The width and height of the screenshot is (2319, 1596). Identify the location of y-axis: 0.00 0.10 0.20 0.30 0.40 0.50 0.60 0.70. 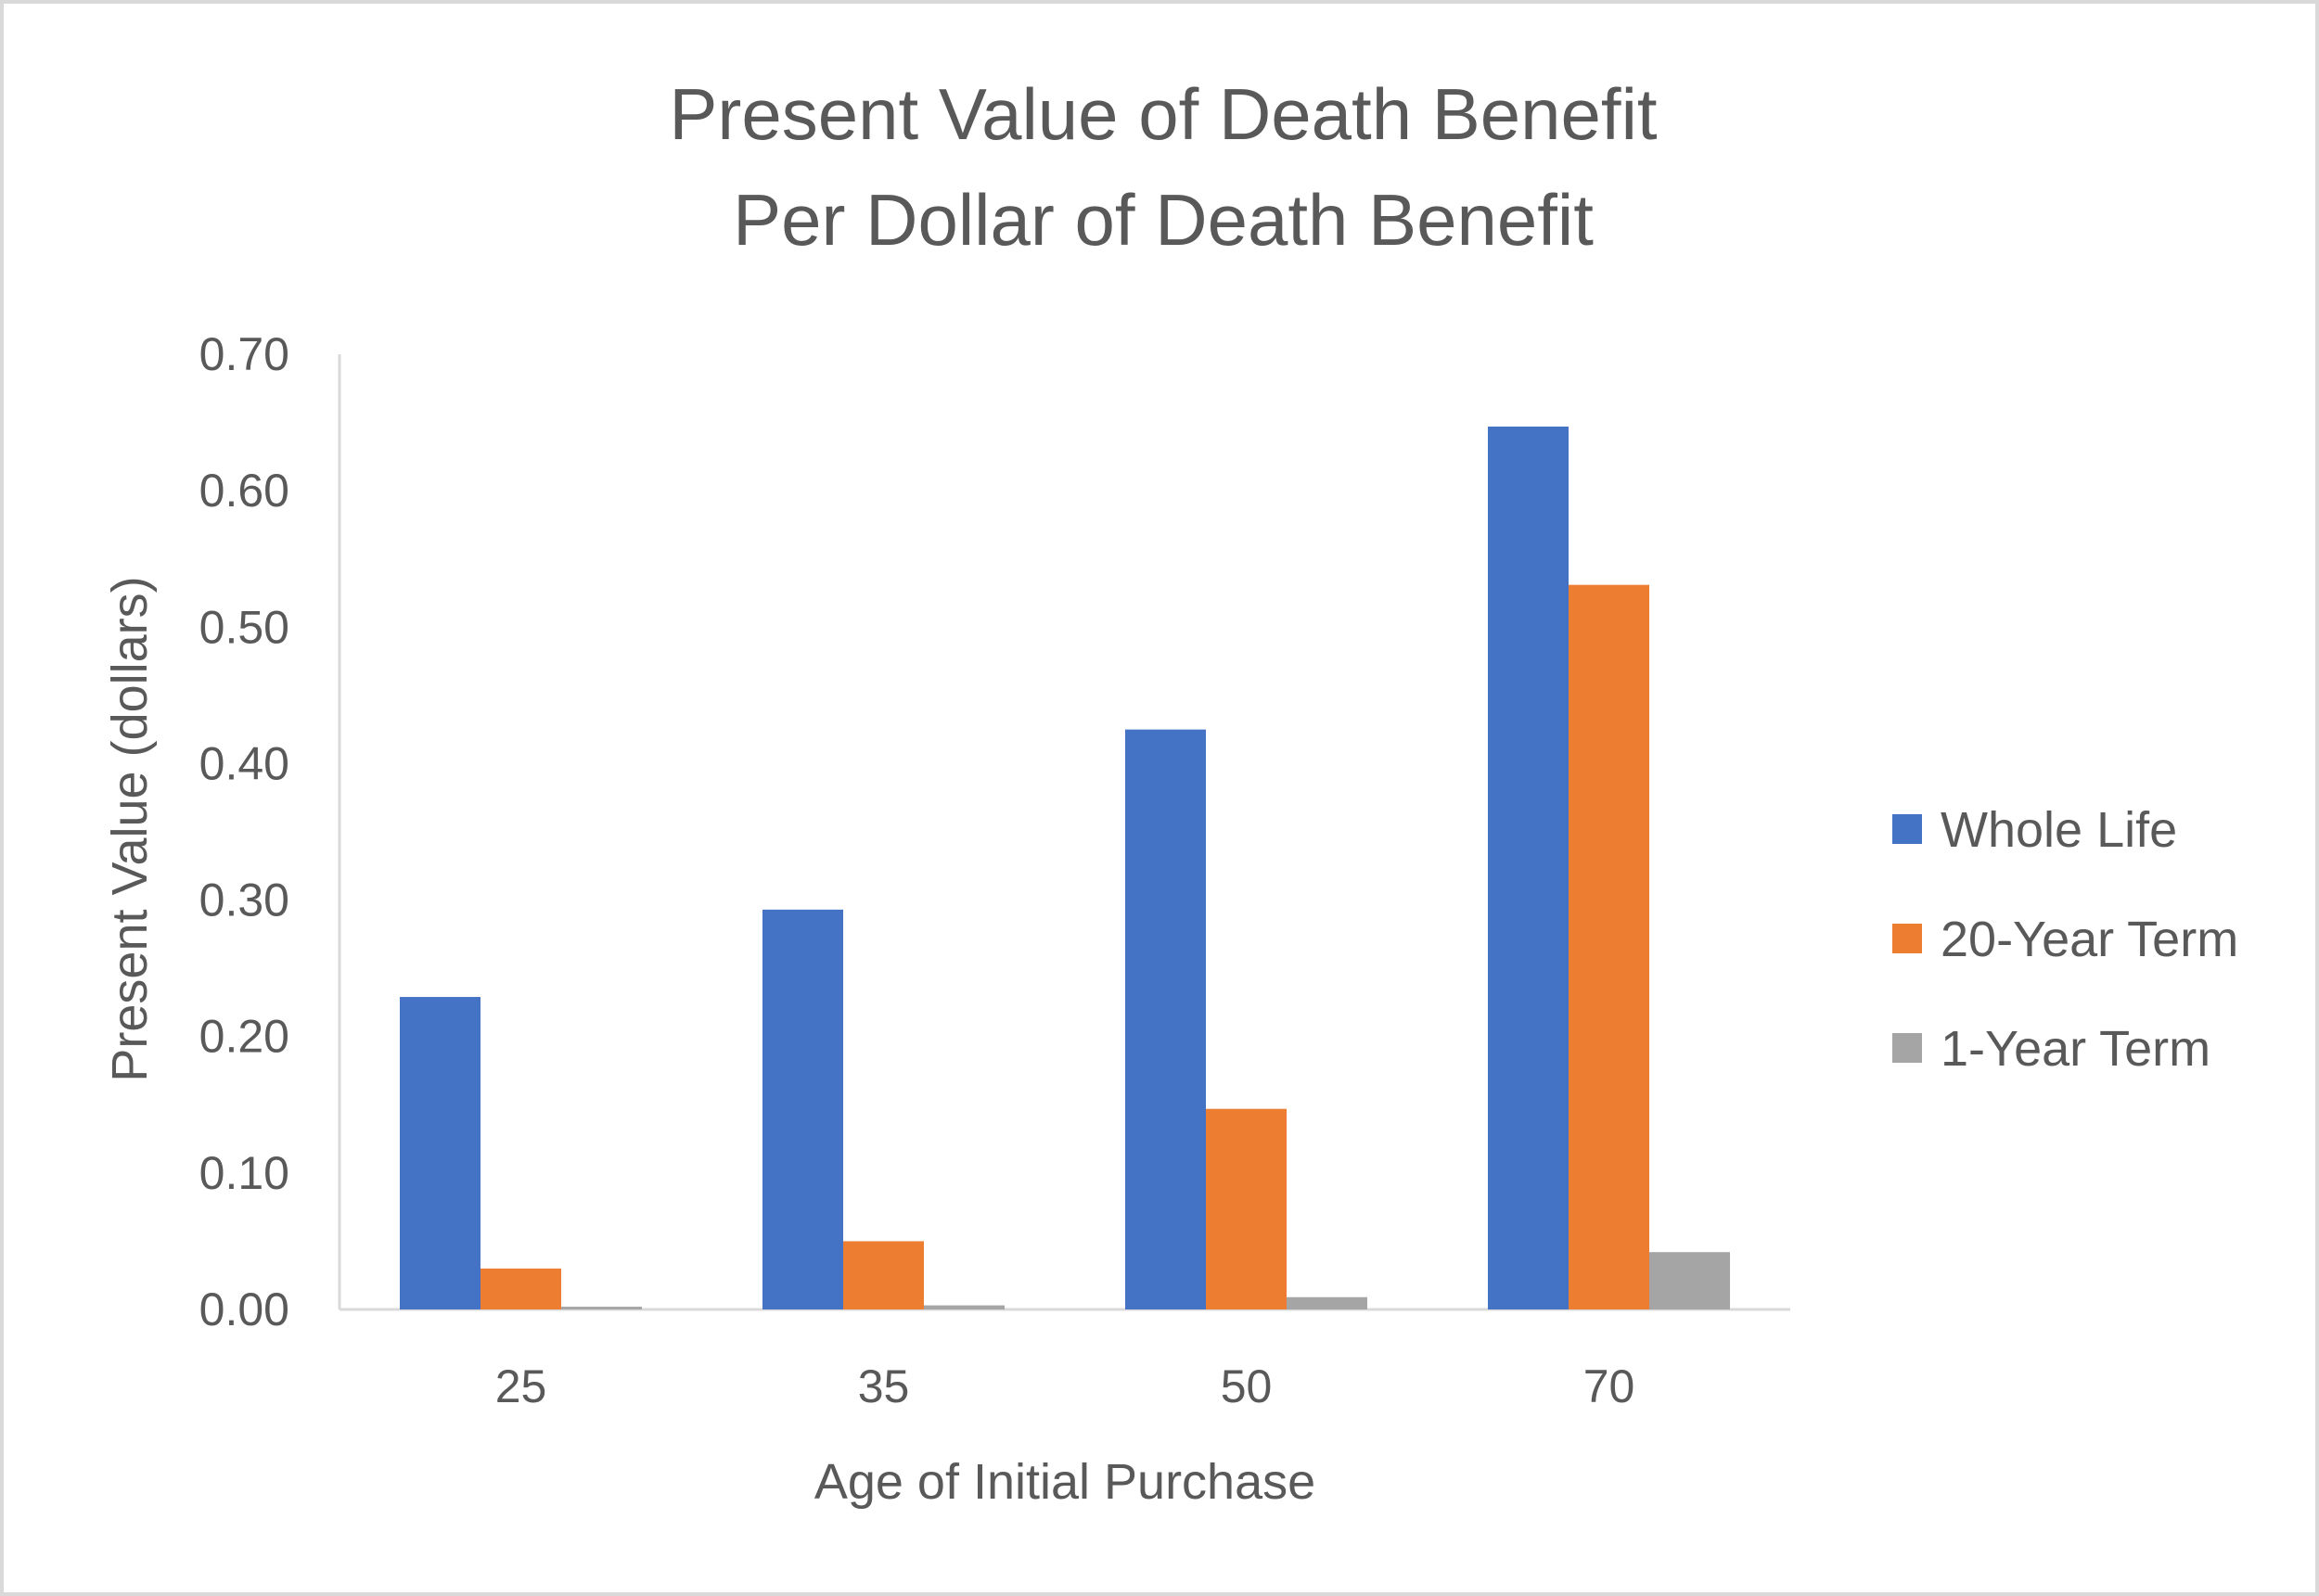
(270, 831).